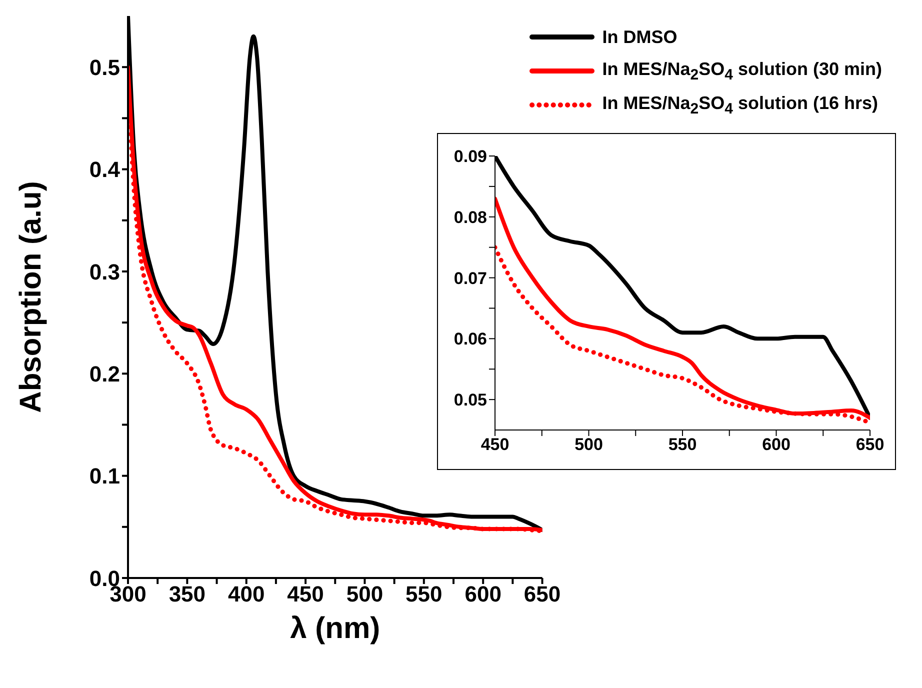 The image size is (922, 688). What do you see at coordinates (470, 217) in the screenshot?
I see `y-tick-label: 0.08` at bounding box center [470, 217].